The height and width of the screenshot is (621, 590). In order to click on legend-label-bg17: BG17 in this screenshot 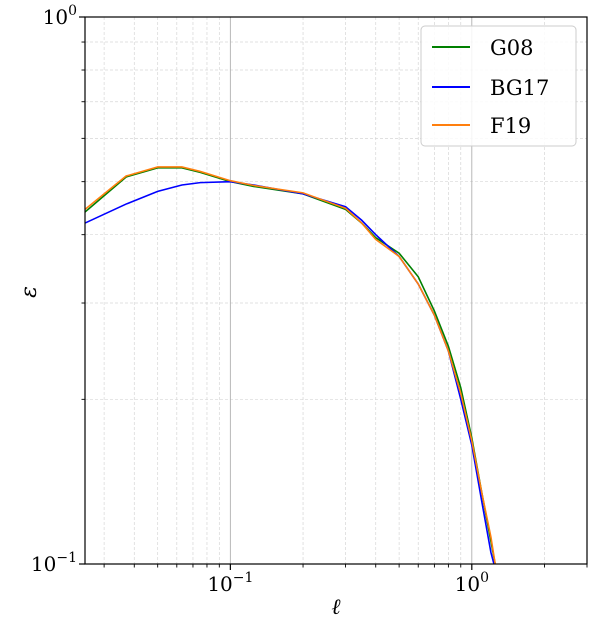, I will do `click(519, 88)`.